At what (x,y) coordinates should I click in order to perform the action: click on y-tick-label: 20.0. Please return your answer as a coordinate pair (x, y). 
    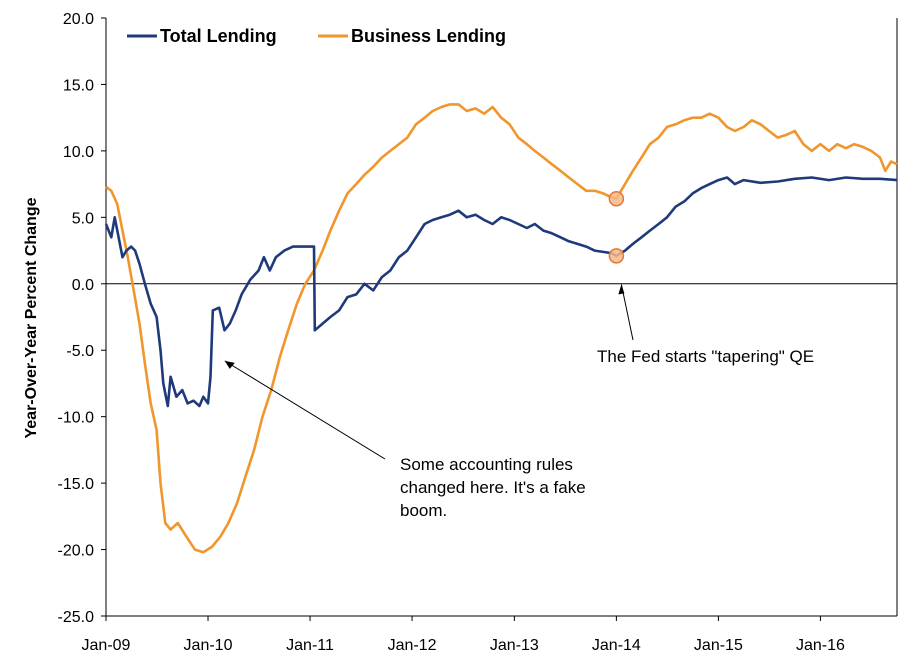
    Looking at the image, I should click on (78, 19).